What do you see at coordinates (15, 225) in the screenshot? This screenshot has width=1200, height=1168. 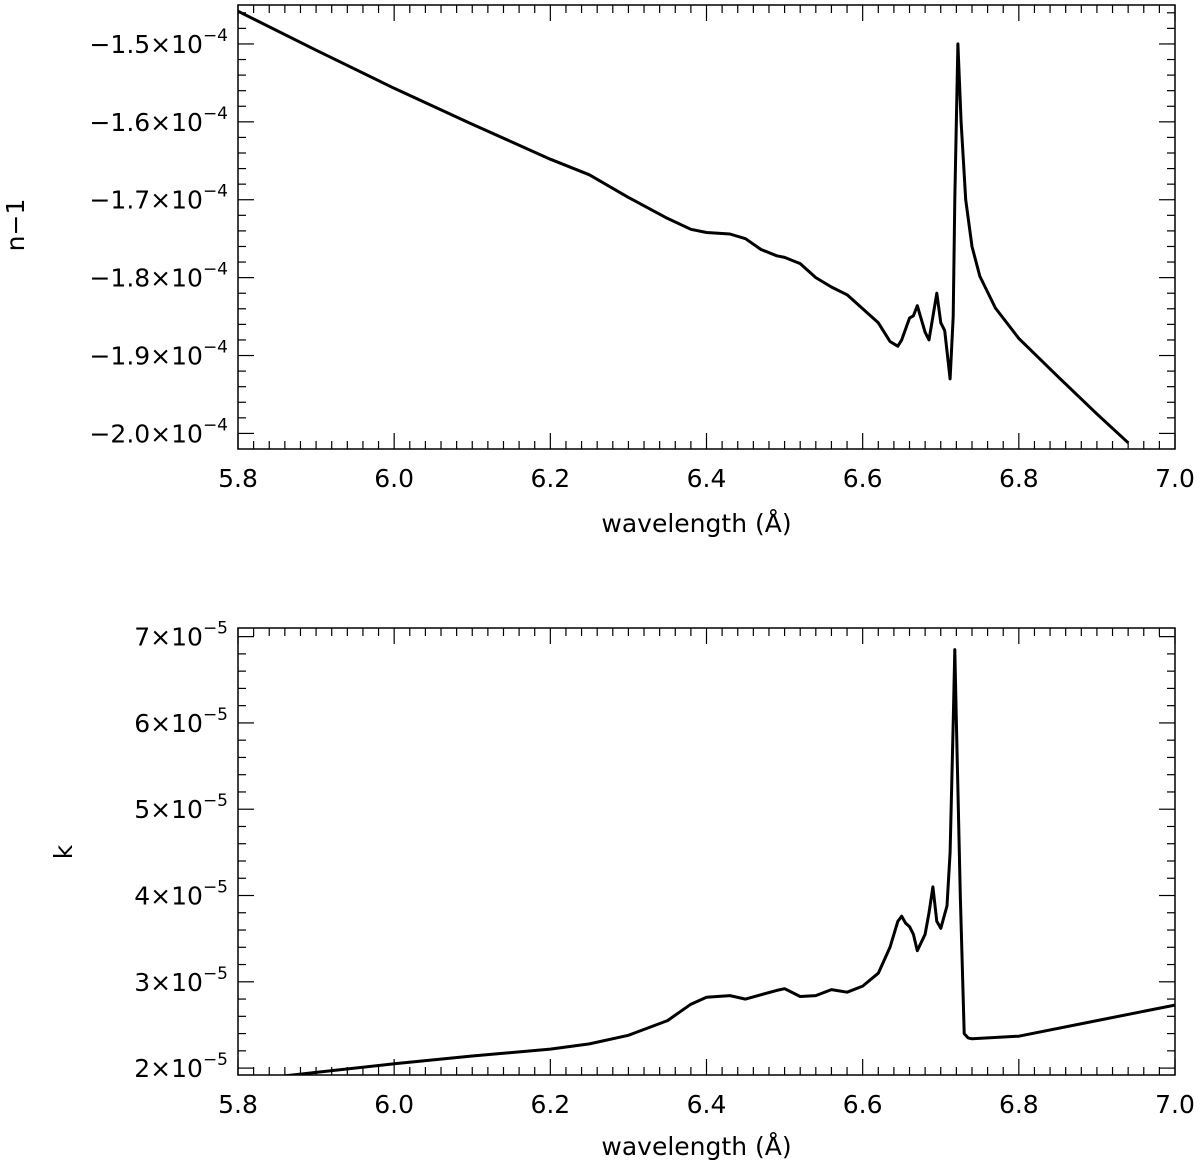 I see `y-axis-title: n−1` at bounding box center [15, 225].